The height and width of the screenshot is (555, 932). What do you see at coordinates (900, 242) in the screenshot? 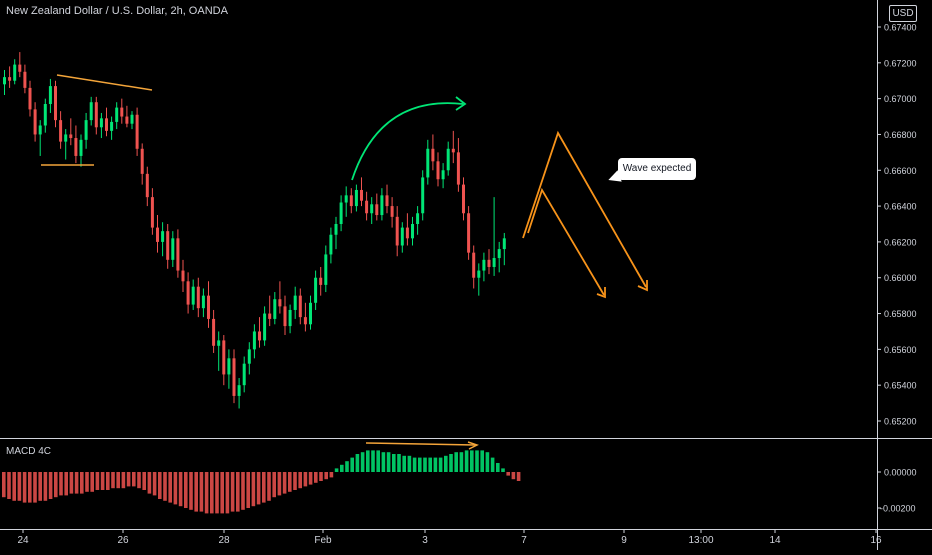
I see `price-tick-label: 0.66200` at bounding box center [900, 242].